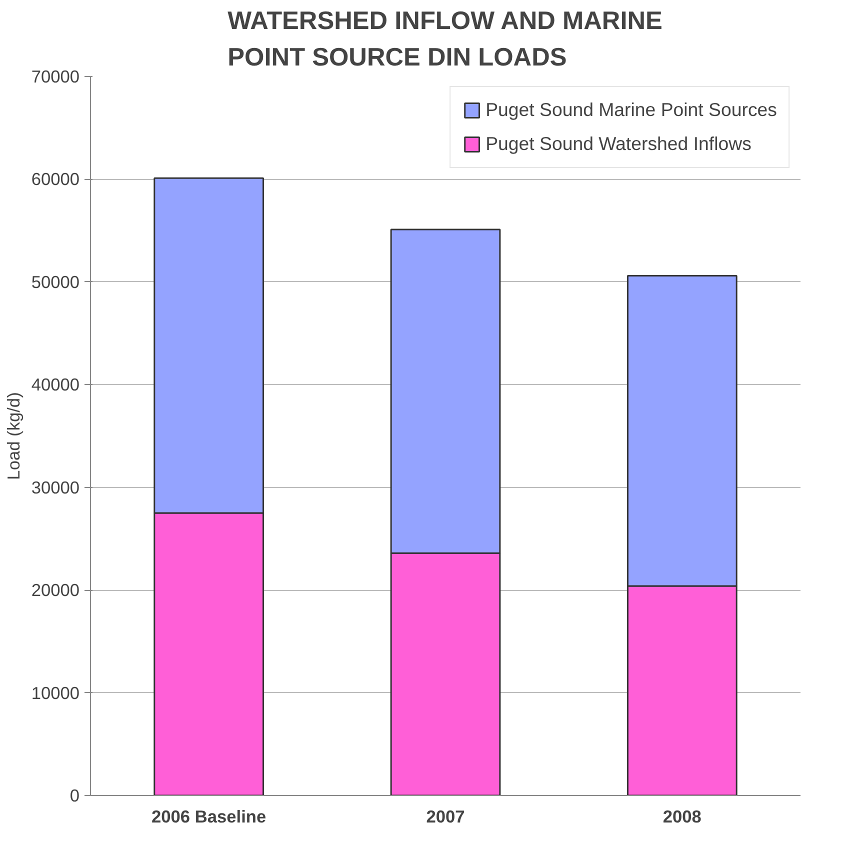 The image size is (847, 863). Describe the element at coordinates (445, 816) in the screenshot. I see `x-tick-label: 2007` at that location.